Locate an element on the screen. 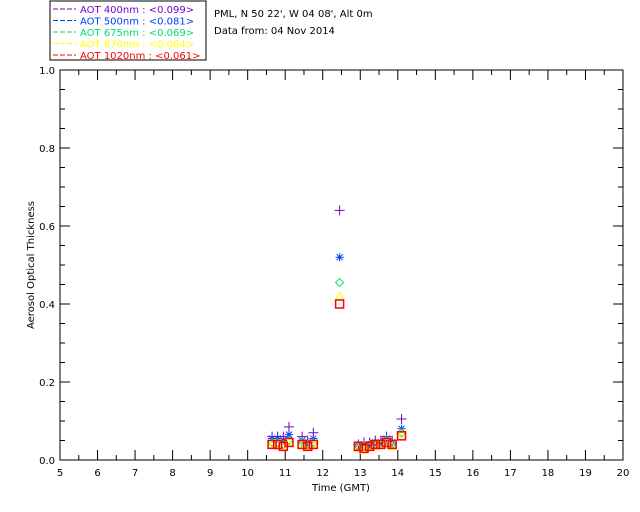  location-text: PML, N 50 22', W 04 08', Alt 0m is located at coordinates (293, 14).